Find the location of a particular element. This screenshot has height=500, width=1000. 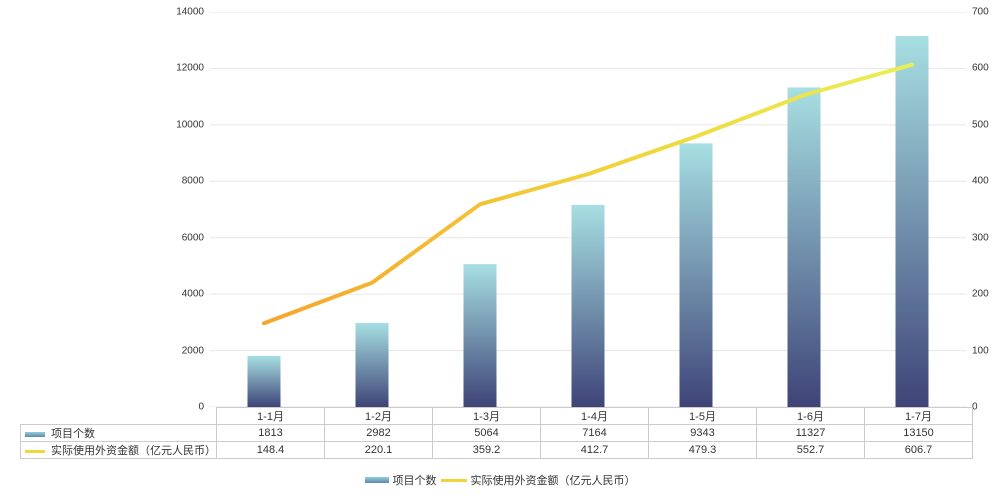

y-axis-right: 700 600 500 400 300 200 100 0 is located at coordinates (986, 215).